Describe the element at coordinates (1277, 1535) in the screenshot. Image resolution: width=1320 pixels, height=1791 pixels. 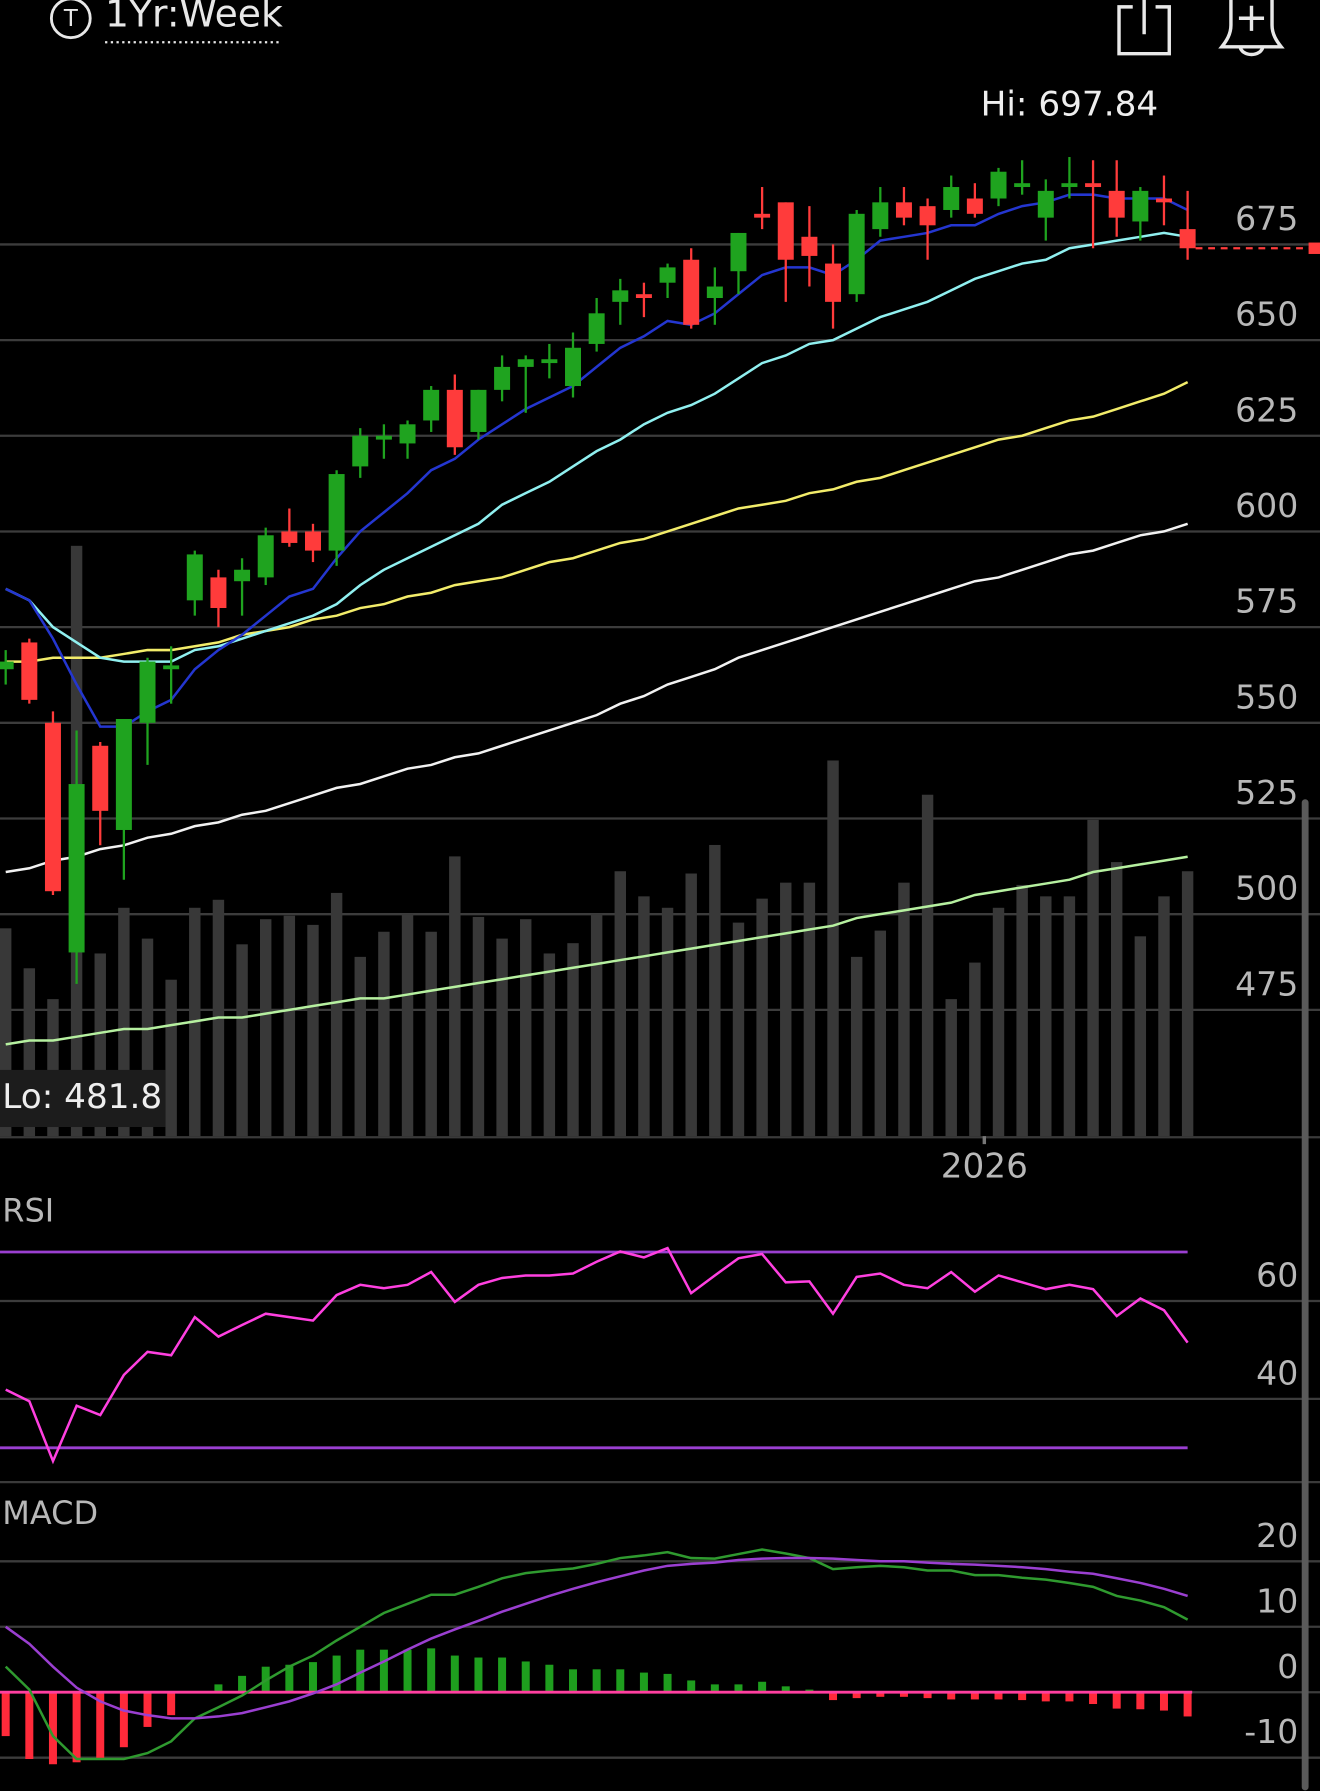
I see `y-tick-label: 20` at that location.